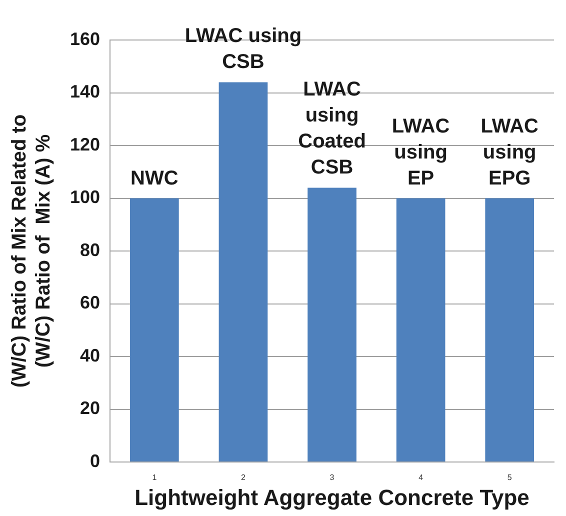 This screenshot has height=516, width=566. I want to click on y-tick-label: 140, so click(85, 92).